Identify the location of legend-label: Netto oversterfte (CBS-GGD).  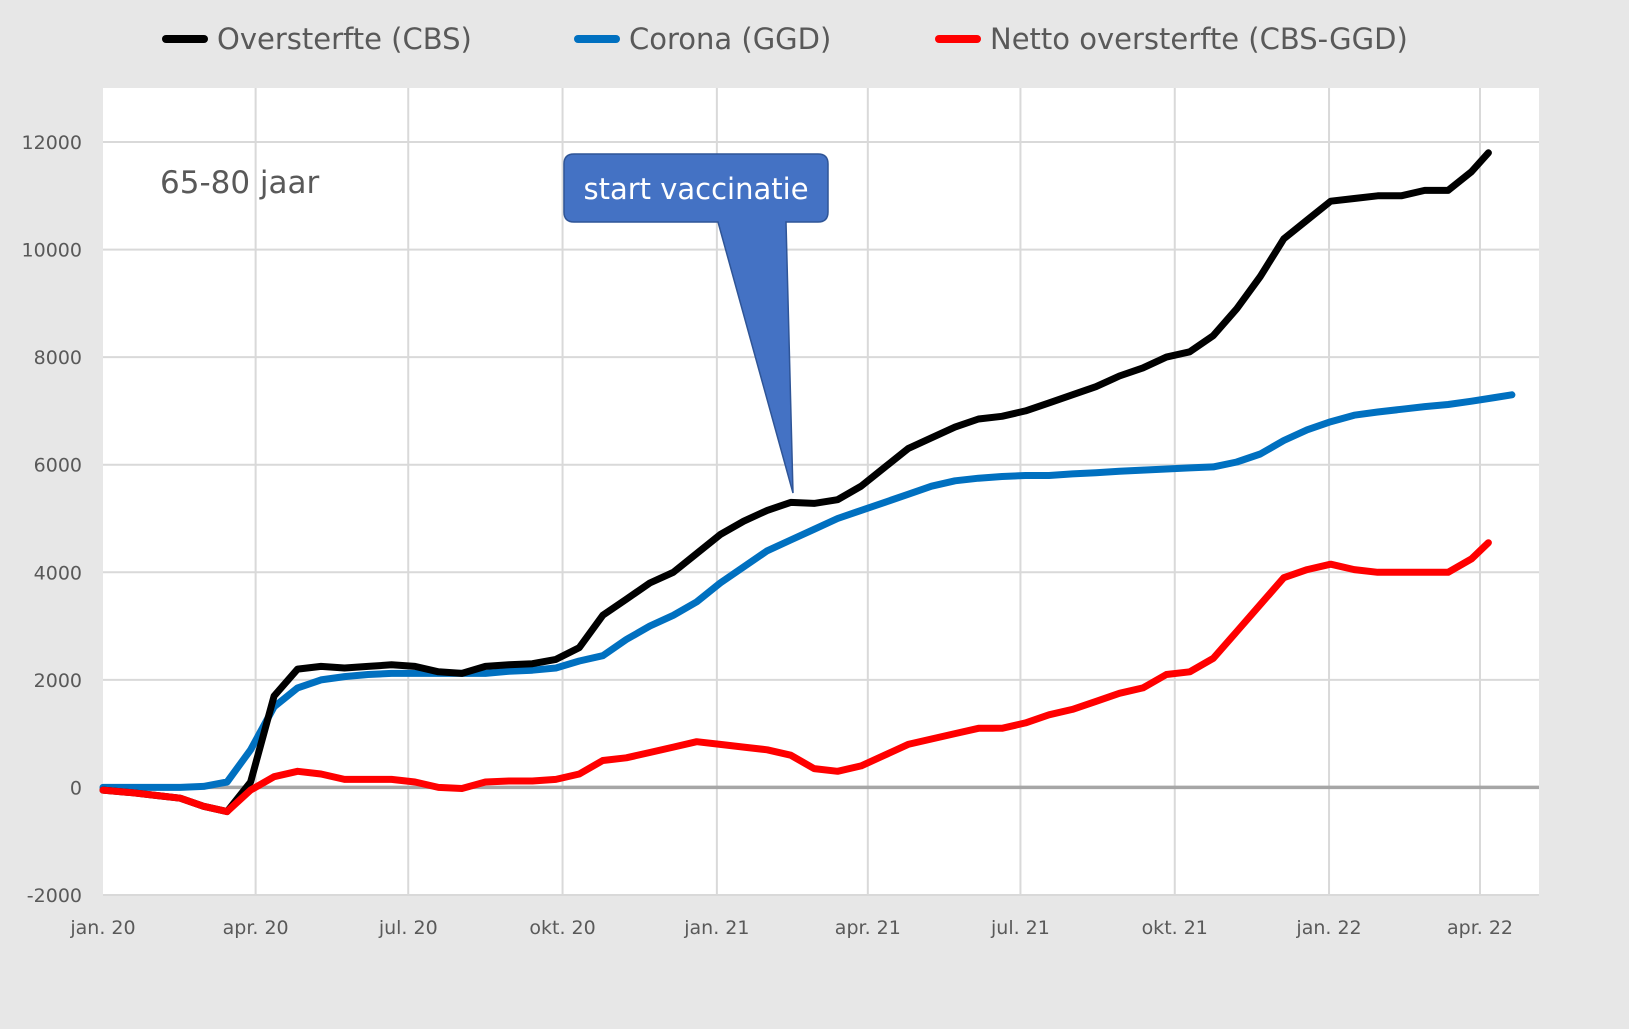
(1199, 39).